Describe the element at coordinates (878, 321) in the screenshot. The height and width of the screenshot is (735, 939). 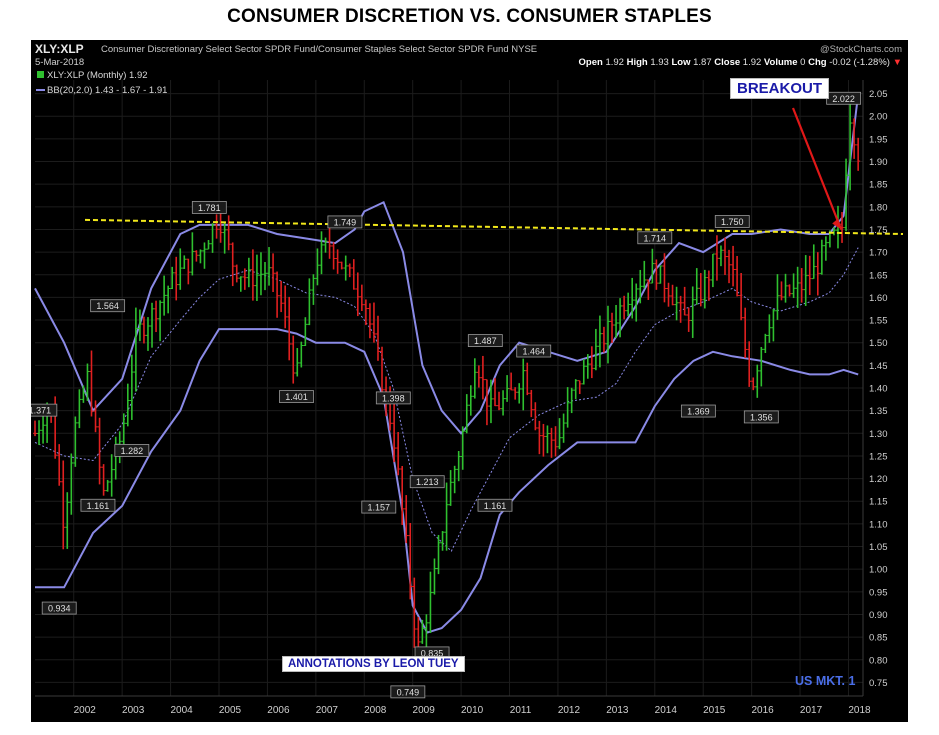
I see `y-tick-label: 1.55` at that location.